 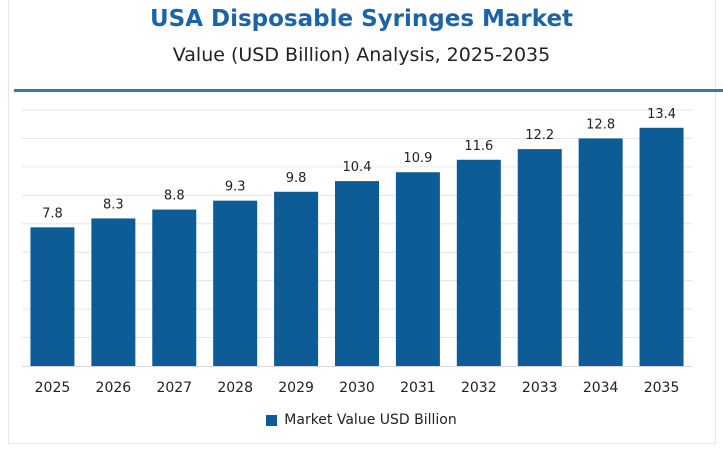 What do you see at coordinates (235, 187) in the screenshot?
I see `data-label: 9.3` at bounding box center [235, 187].